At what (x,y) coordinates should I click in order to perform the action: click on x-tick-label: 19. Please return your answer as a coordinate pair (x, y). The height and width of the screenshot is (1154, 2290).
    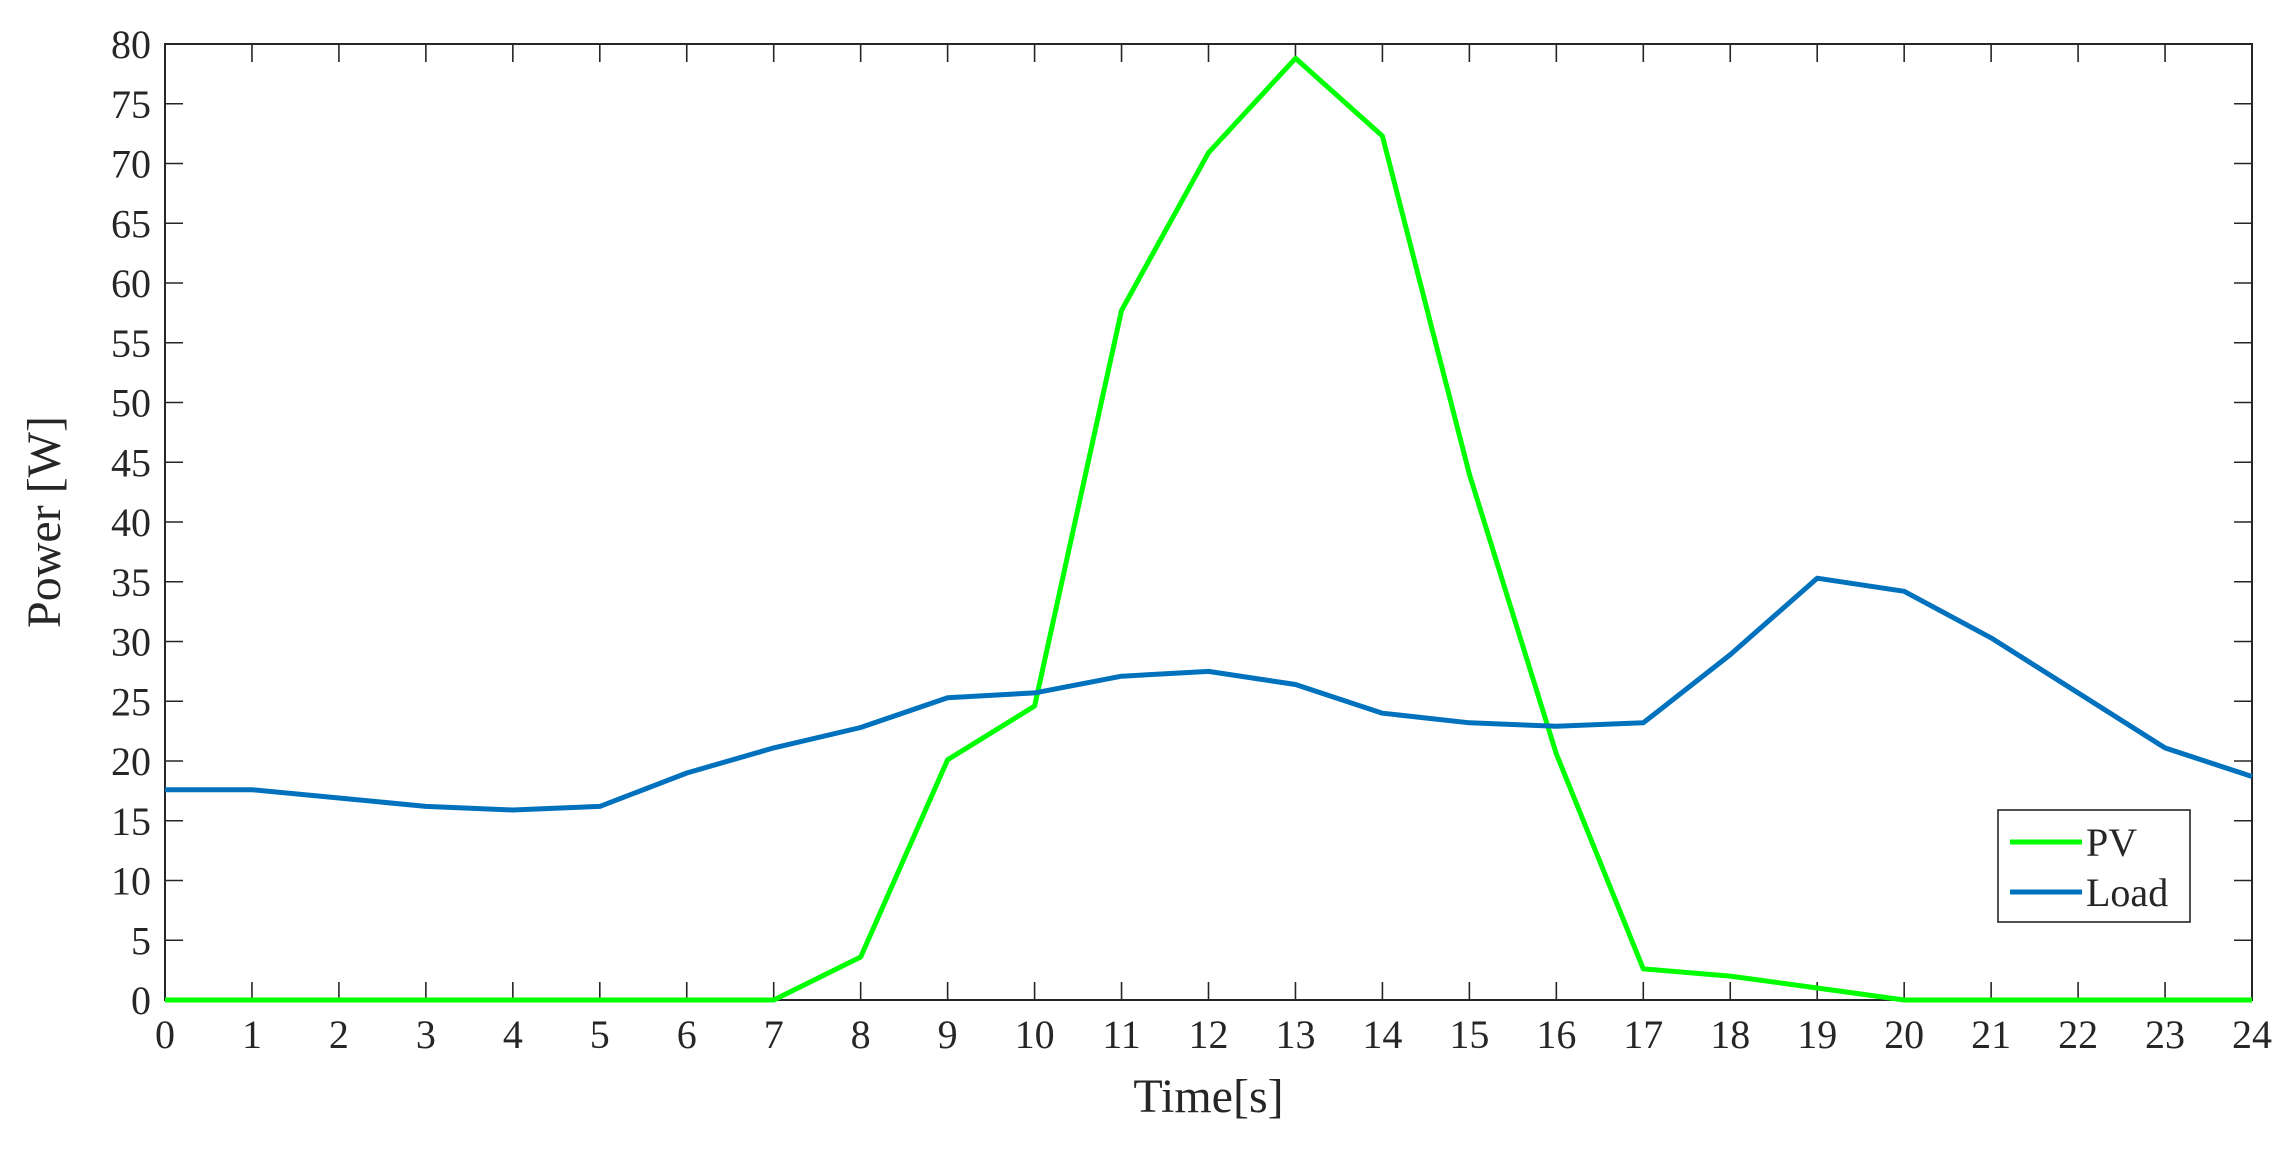
    Looking at the image, I should click on (1817, 1034).